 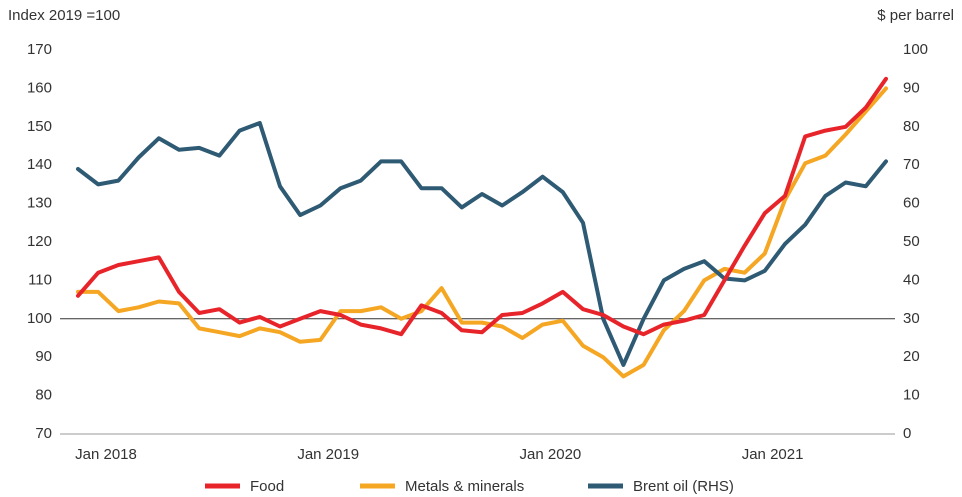 What do you see at coordinates (773, 454) in the screenshot?
I see `x-tick-label: Jan 2021` at bounding box center [773, 454].